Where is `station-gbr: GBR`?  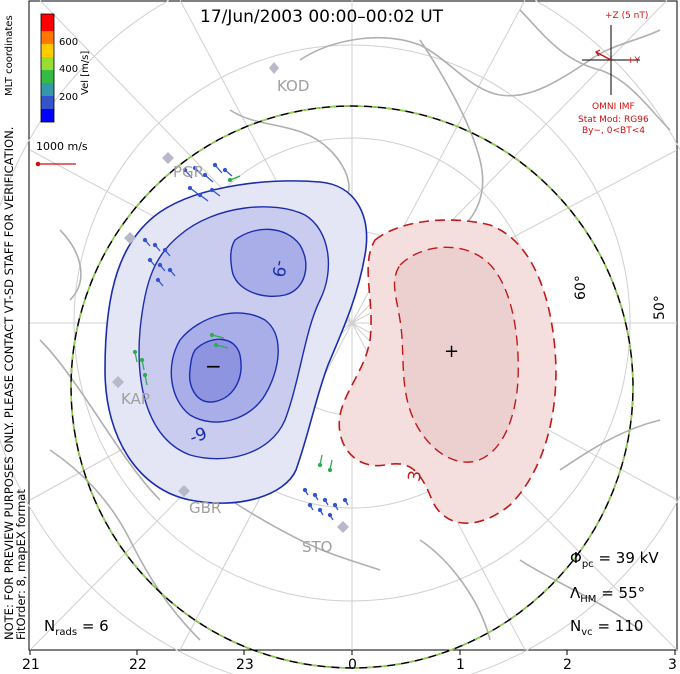
station-gbr: GBR is located at coordinates (205, 508).